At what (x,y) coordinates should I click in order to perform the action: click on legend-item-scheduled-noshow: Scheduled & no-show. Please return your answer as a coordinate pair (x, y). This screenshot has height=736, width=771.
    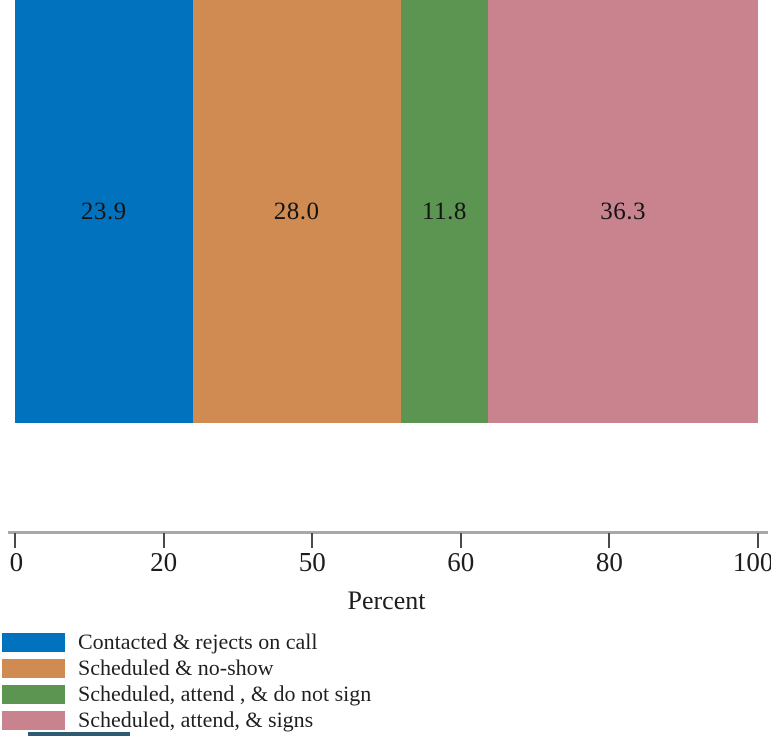
    Looking at the image, I should click on (186, 668).